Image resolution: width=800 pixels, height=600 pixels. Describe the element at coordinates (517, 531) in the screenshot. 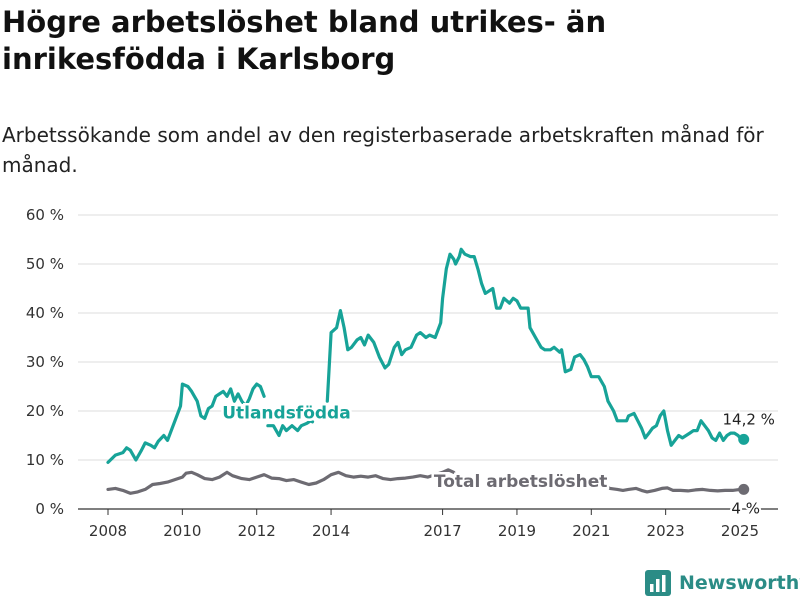

I see `x-tick-label: 2019` at that location.